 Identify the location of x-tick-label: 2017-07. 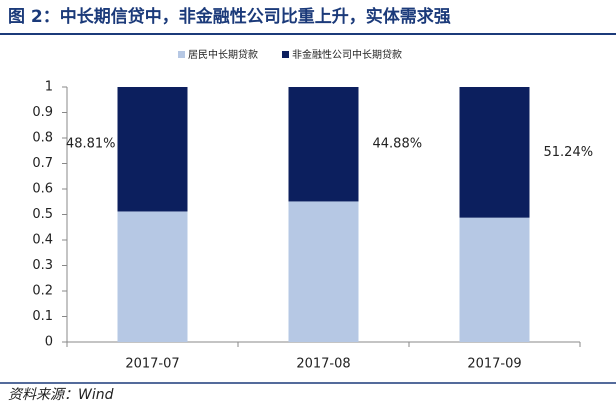
(152, 364).